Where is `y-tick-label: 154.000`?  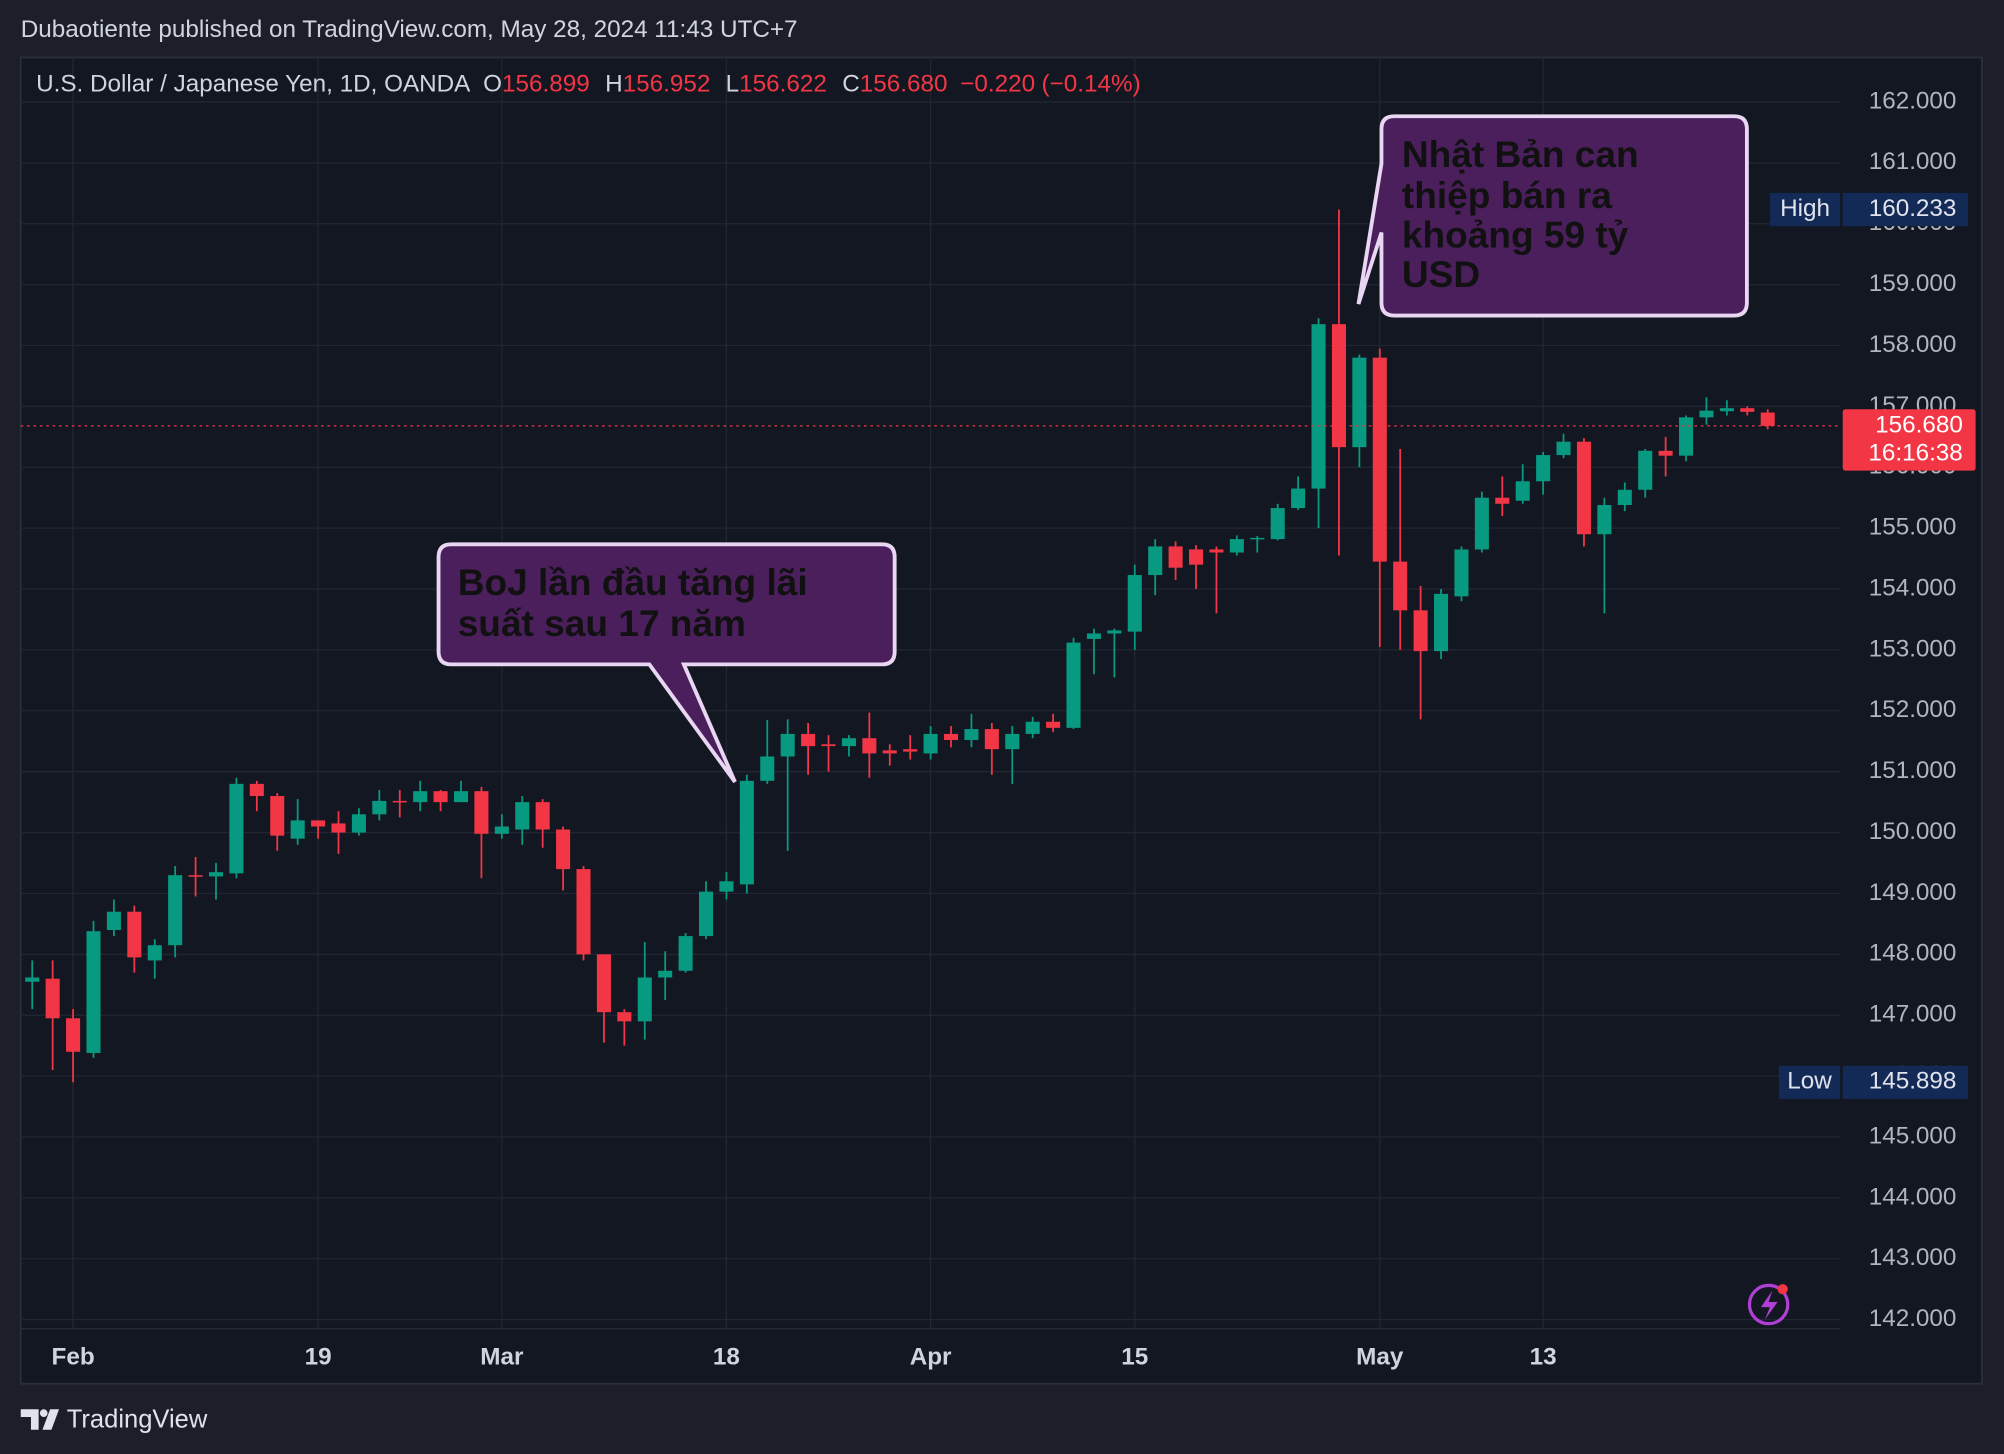 y-tick-label: 154.000 is located at coordinates (1913, 587).